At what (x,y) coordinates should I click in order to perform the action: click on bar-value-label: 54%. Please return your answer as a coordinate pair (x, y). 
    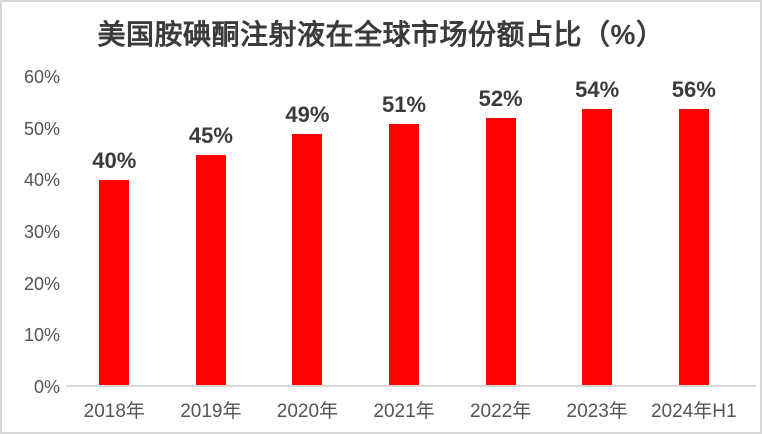
    Looking at the image, I should click on (597, 89).